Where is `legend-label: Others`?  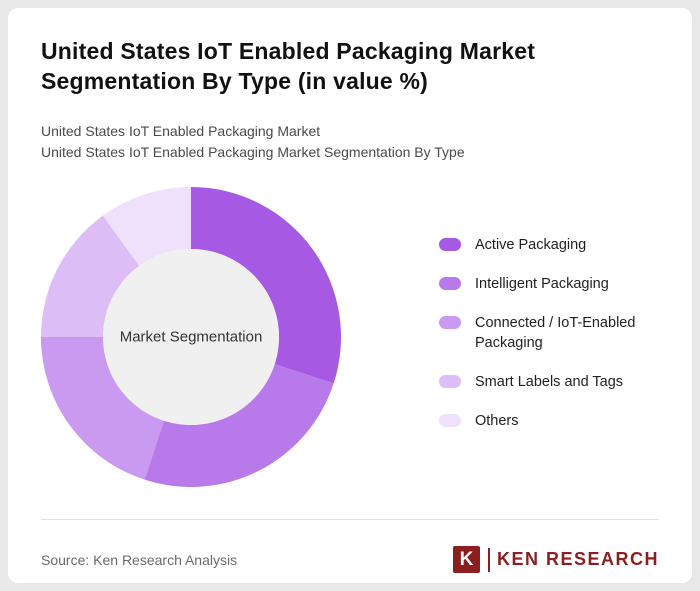 legend-label: Others is located at coordinates (497, 420).